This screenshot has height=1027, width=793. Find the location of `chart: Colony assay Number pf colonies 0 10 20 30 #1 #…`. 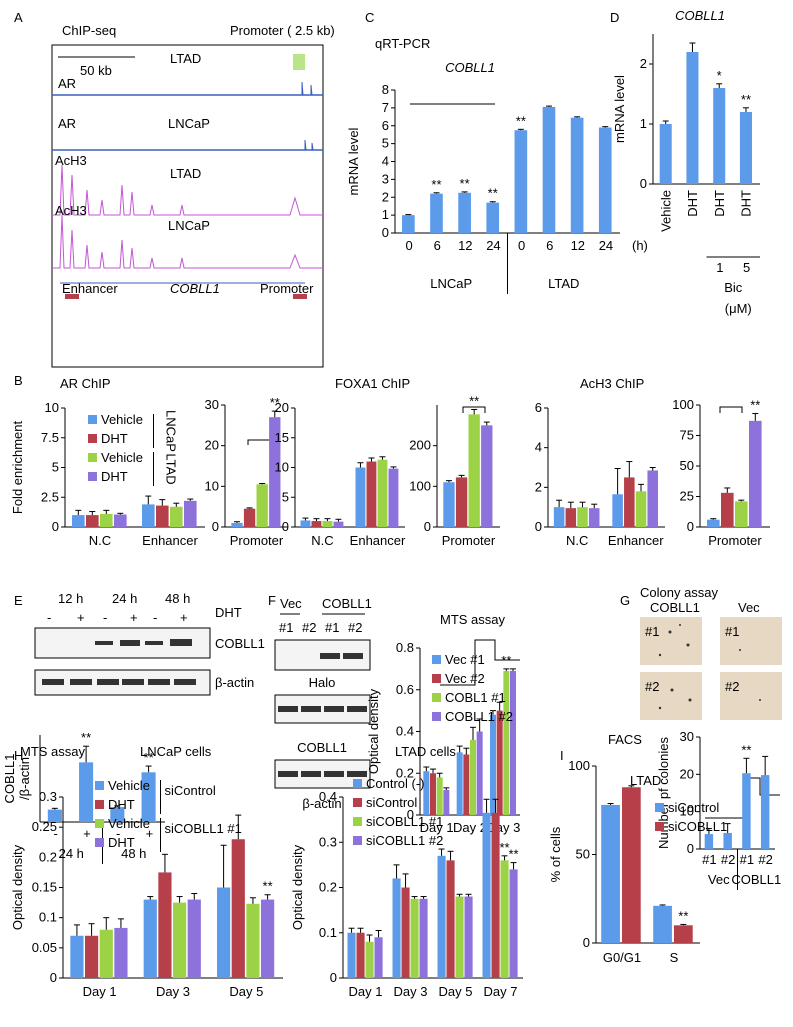

chart: Colony assay Number pf colonies 0 10 20 30 #1 #… is located at coordinates (710, 737).